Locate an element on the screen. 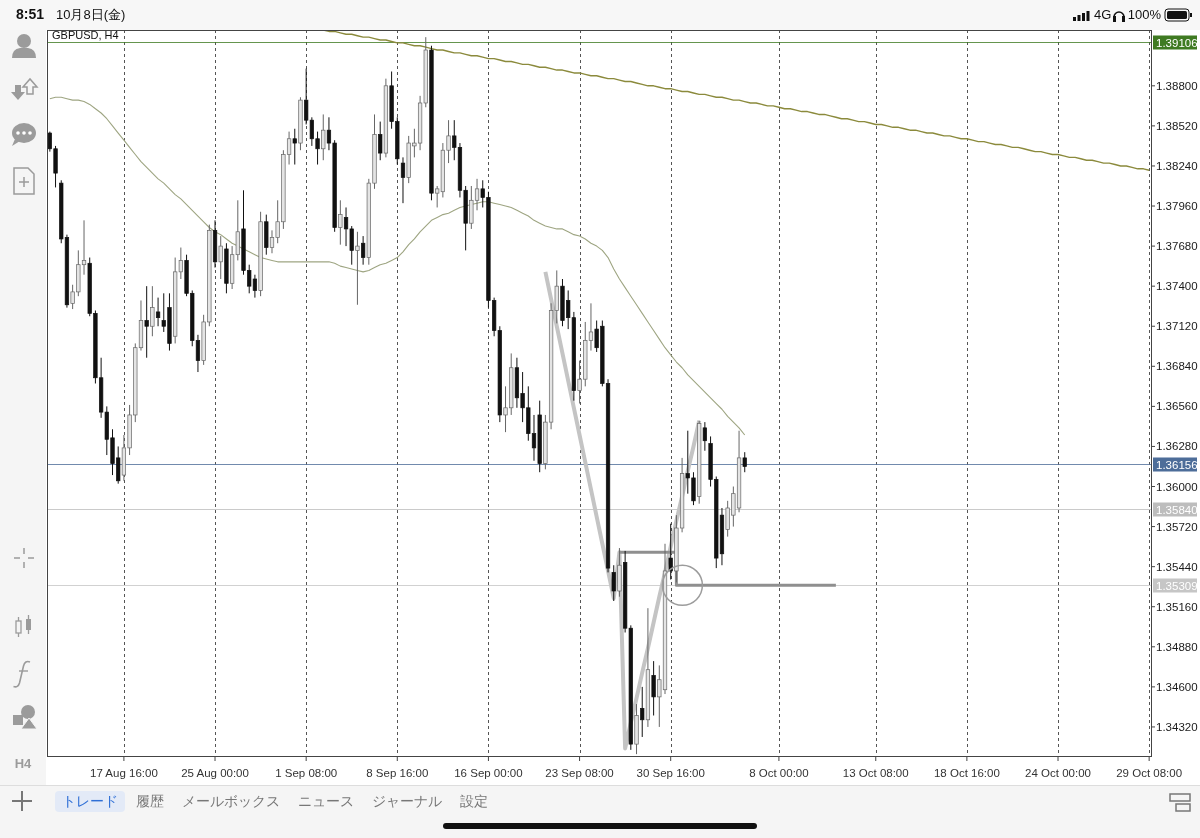  x-tick-label: 29 Oct 08:00 is located at coordinates (1149, 773).